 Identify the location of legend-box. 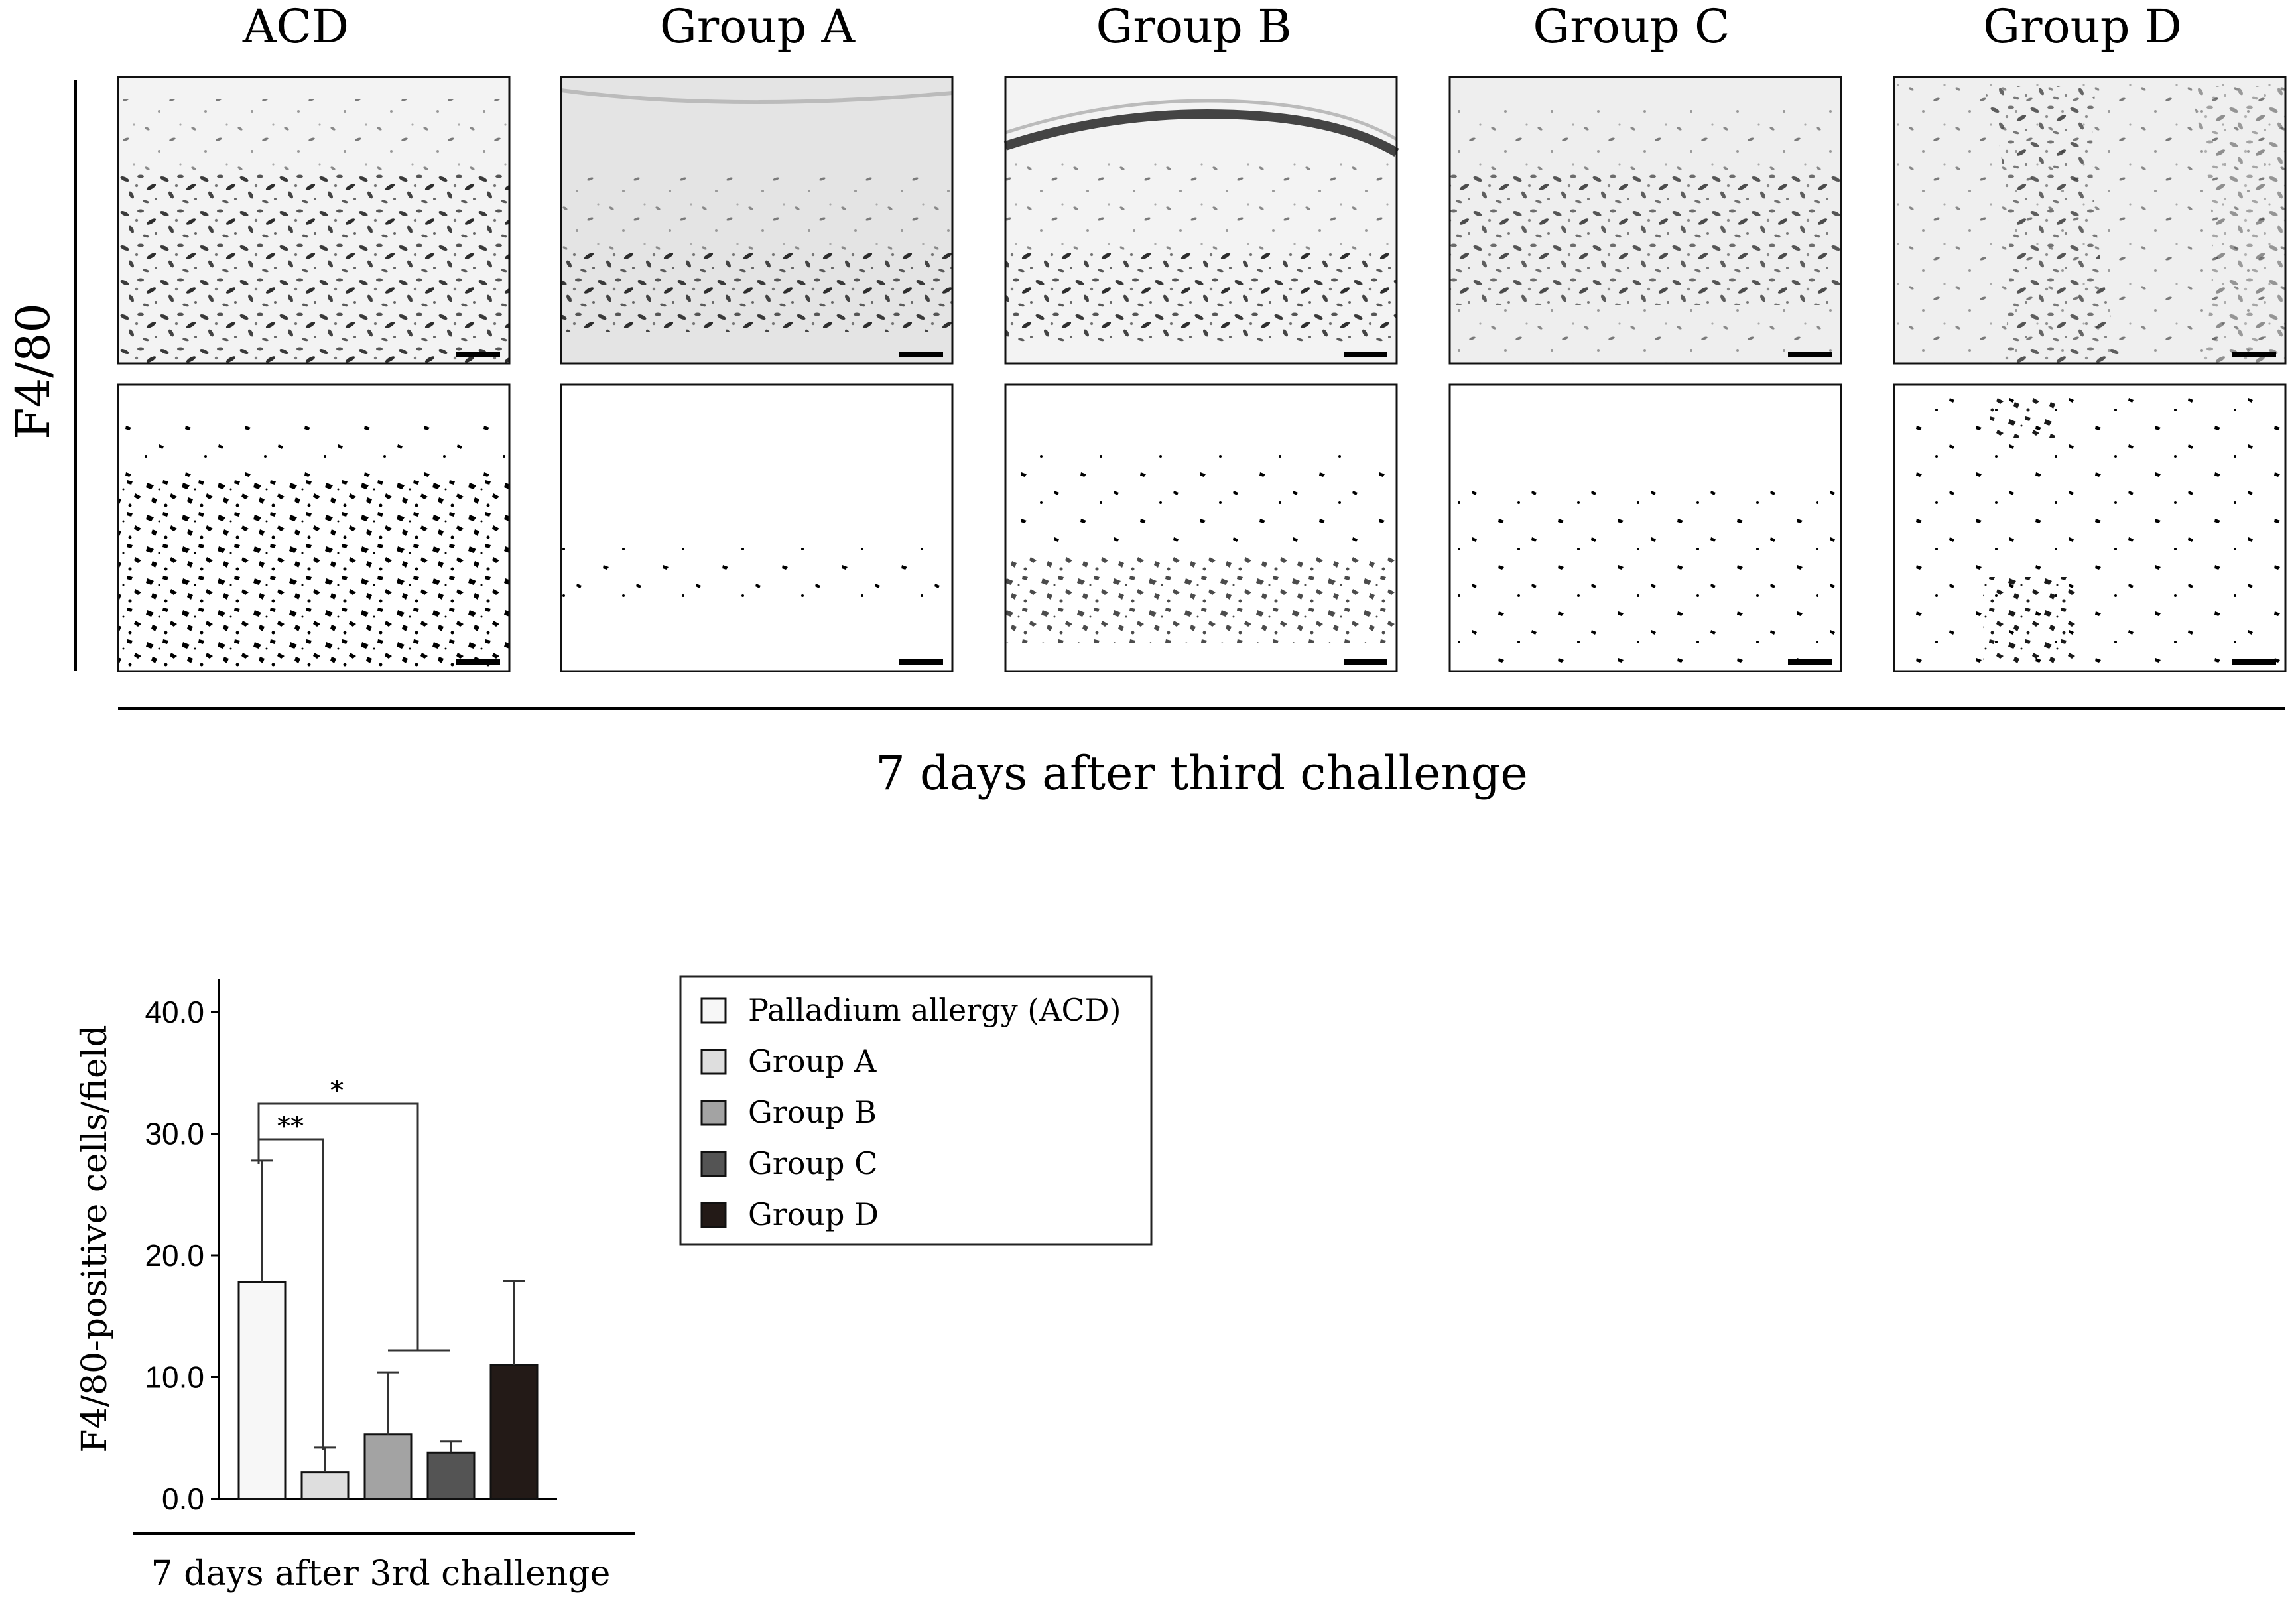
(916, 1110).